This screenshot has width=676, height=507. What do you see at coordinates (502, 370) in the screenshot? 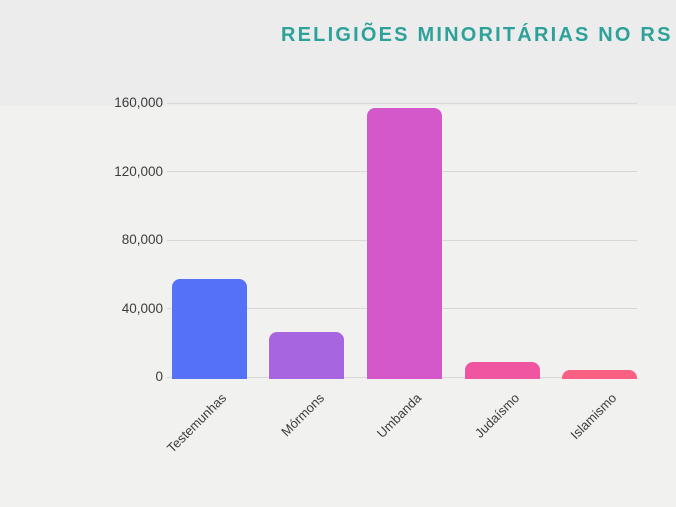
I see `bar-judaismo` at bounding box center [502, 370].